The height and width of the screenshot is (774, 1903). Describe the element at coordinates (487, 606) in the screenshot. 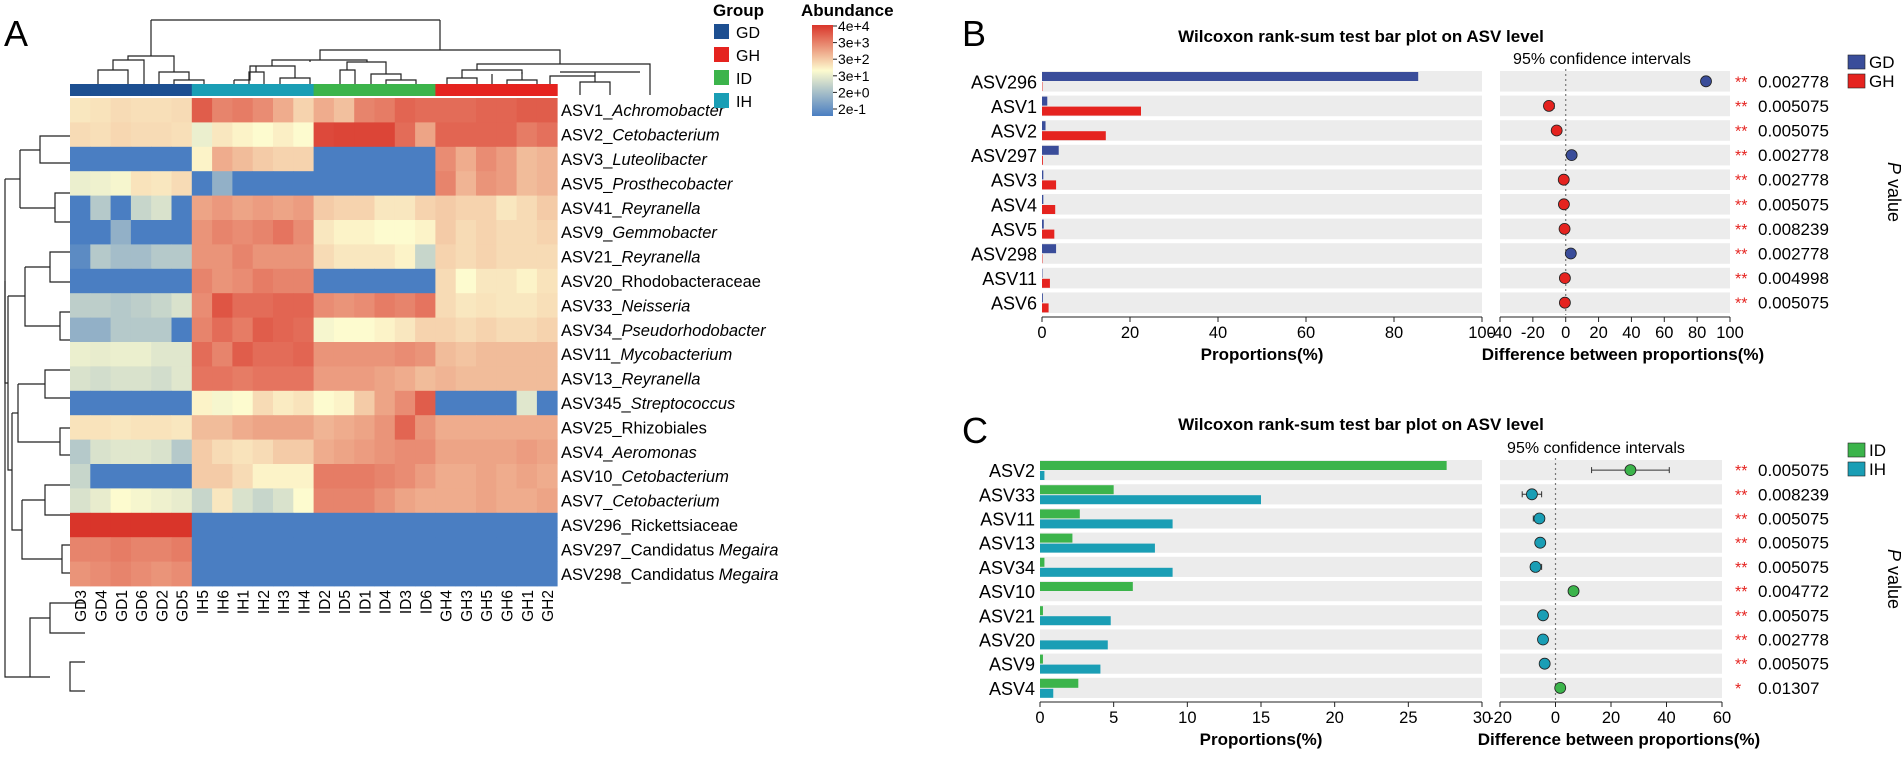

I see `column-label: GH5` at that location.